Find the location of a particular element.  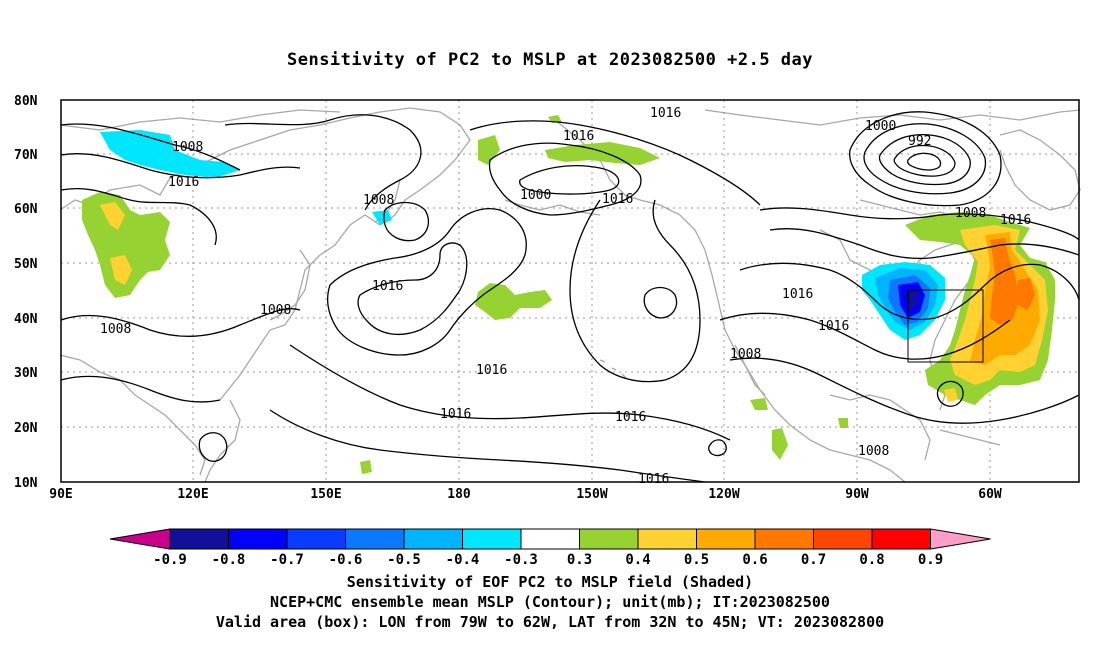

lat-label: 20N is located at coordinates (26, 428).